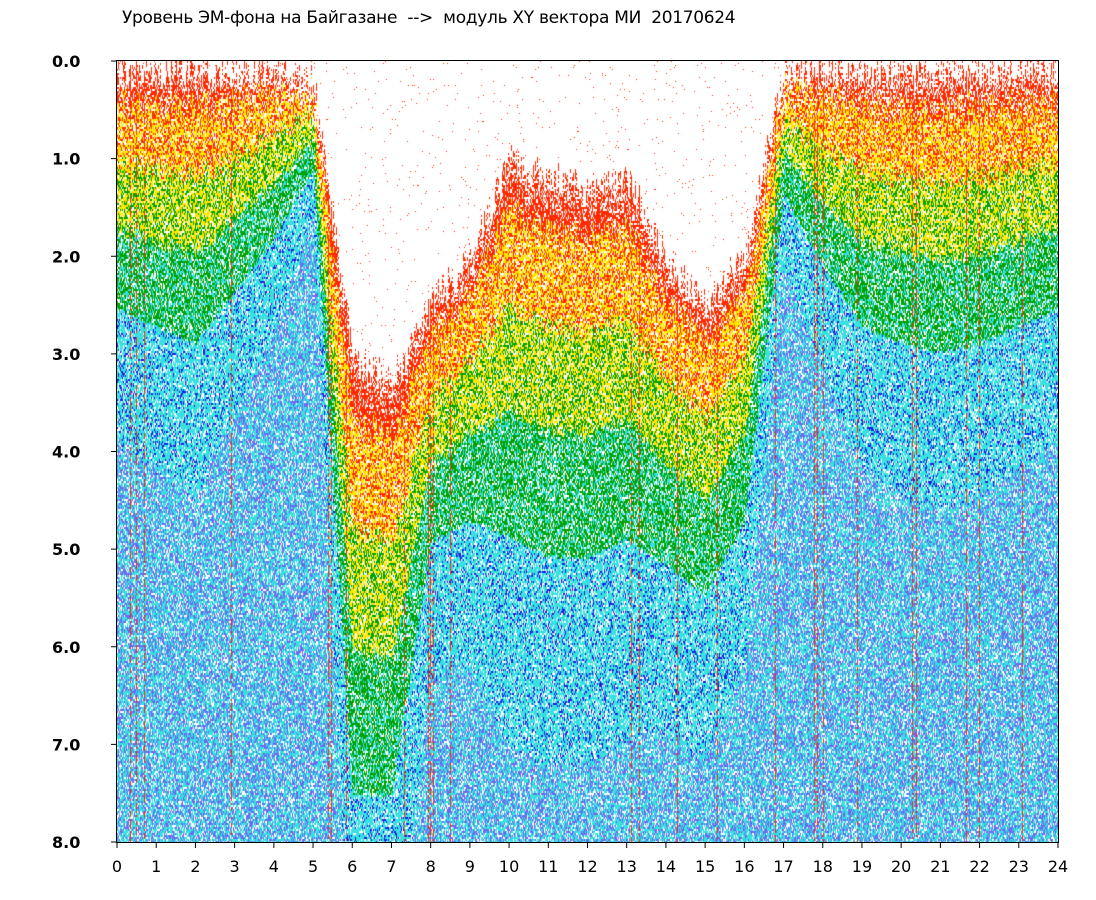 The image size is (1096, 900). I want to click on y-tick-label: 2.0, so click(66, 256).